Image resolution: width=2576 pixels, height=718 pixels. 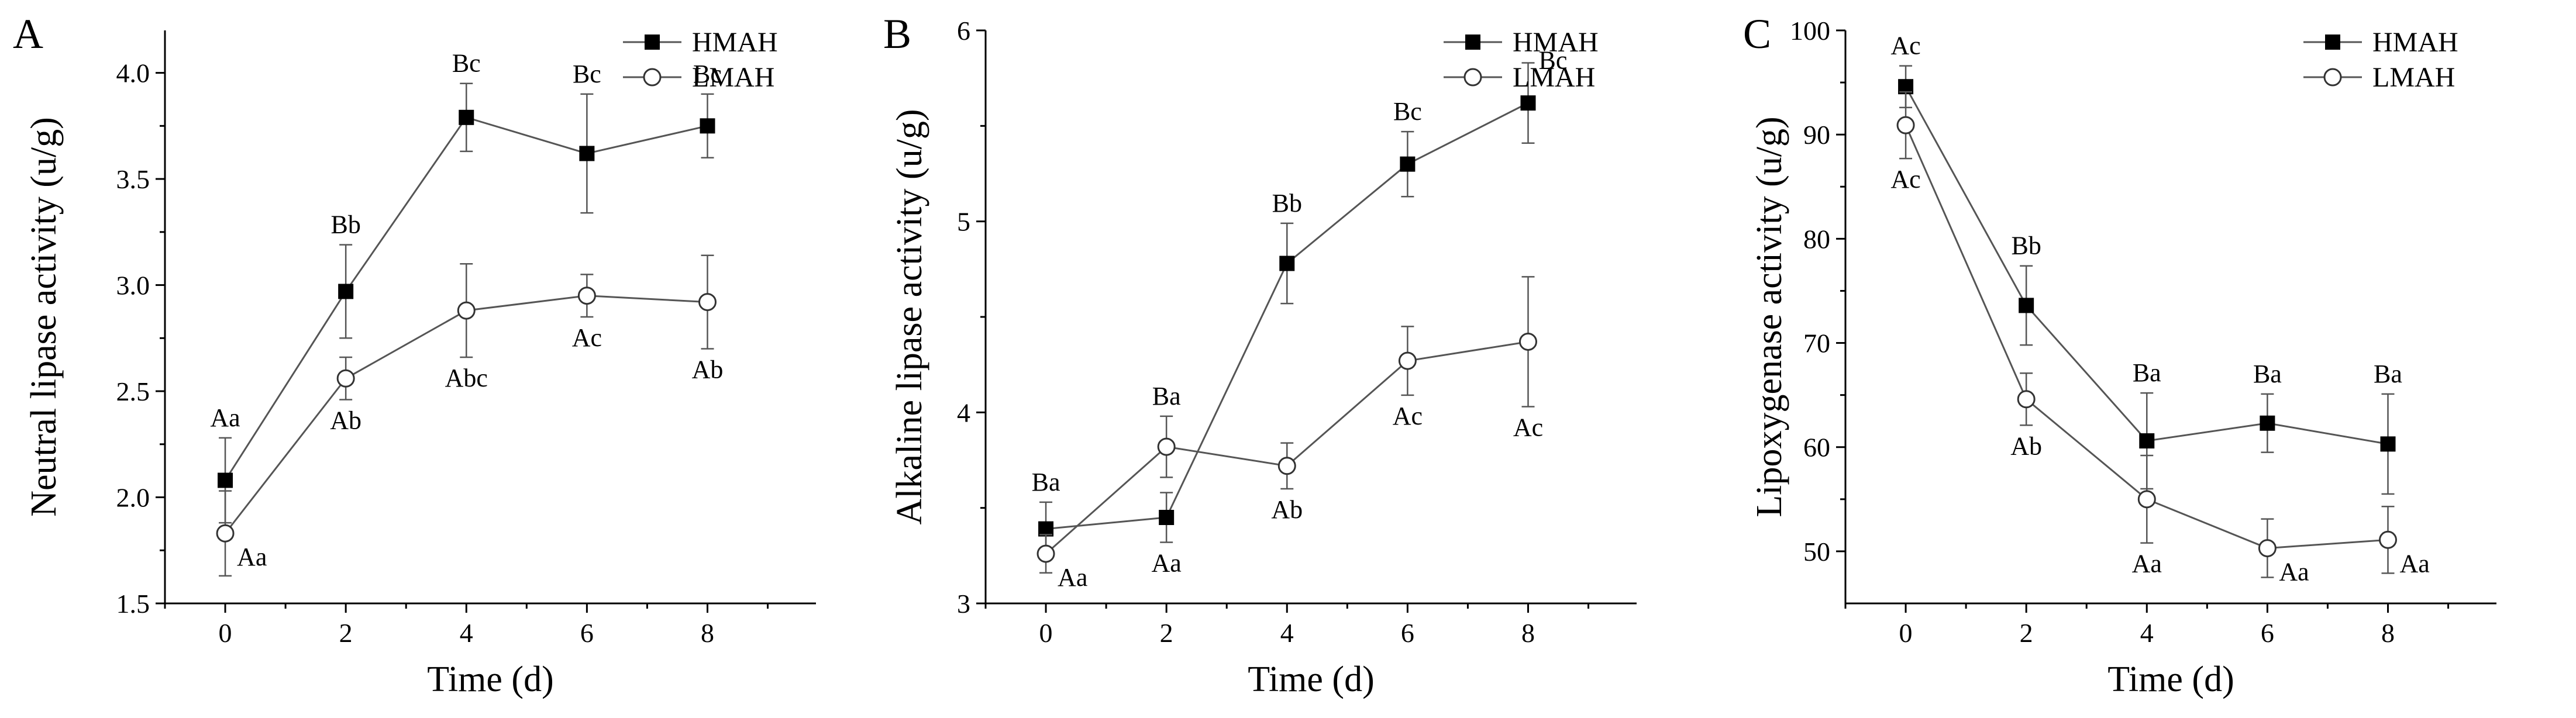 I want to click on y-tick-label: 4, so click(x=963, y=412).